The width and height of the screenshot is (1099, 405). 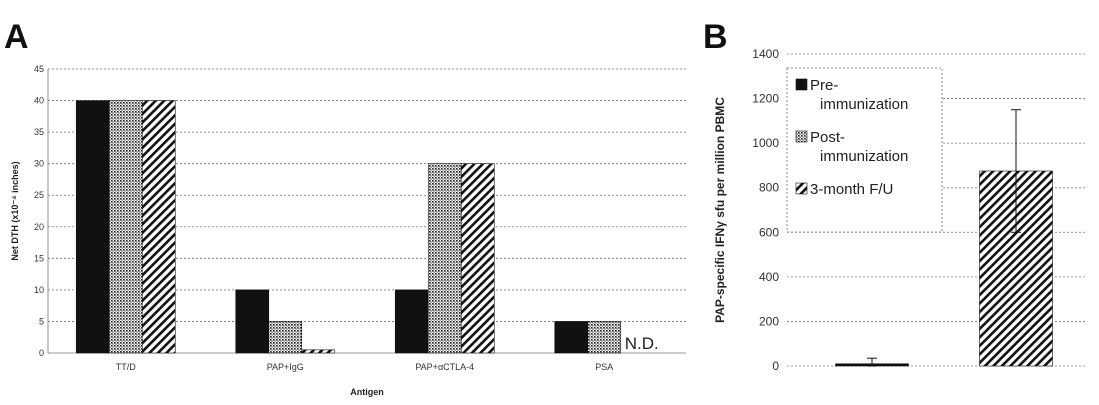 What do you see at coordinates (39, 164) in the screenshot?
I see `y-tick-label: 30` at bounding box center [39, 164].